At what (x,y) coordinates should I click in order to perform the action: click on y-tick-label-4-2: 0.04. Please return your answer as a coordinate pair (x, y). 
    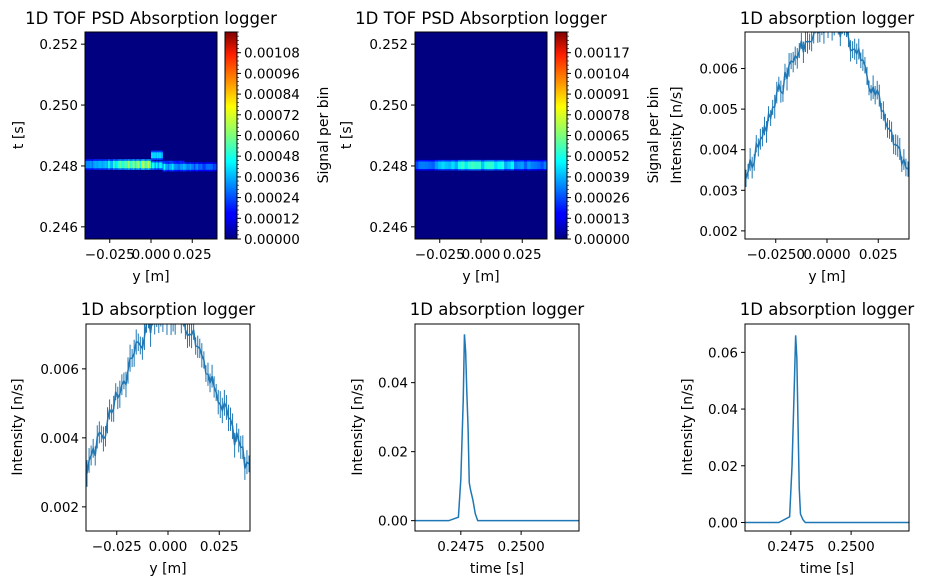
    Looking at the image, I should click on (393, 384).